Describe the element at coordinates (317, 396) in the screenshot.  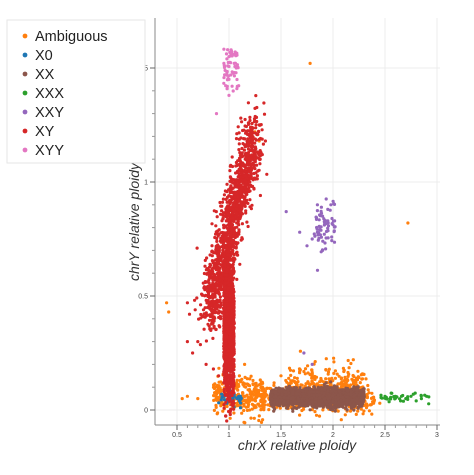
I see `series-xx` at that location.